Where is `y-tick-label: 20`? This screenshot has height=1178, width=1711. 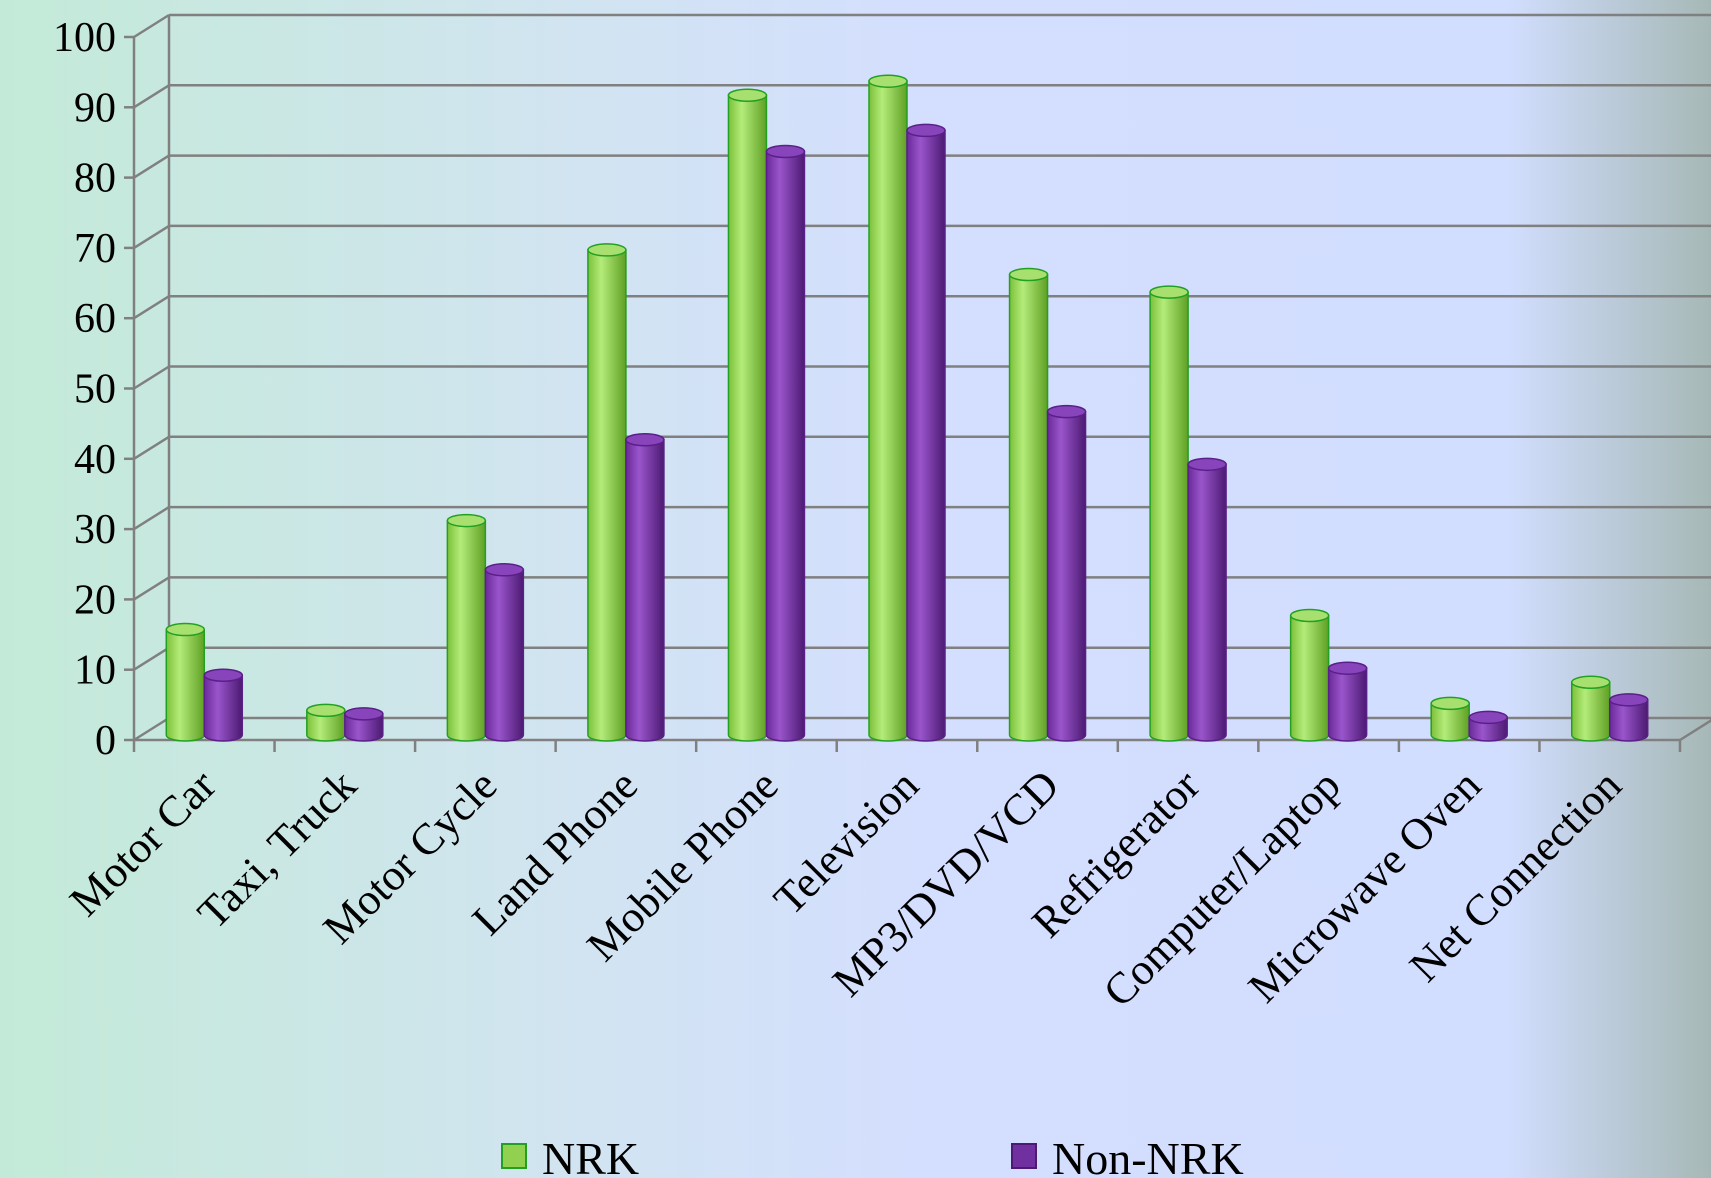 y-tick-label: 20 is located at coordinates (95, 600).